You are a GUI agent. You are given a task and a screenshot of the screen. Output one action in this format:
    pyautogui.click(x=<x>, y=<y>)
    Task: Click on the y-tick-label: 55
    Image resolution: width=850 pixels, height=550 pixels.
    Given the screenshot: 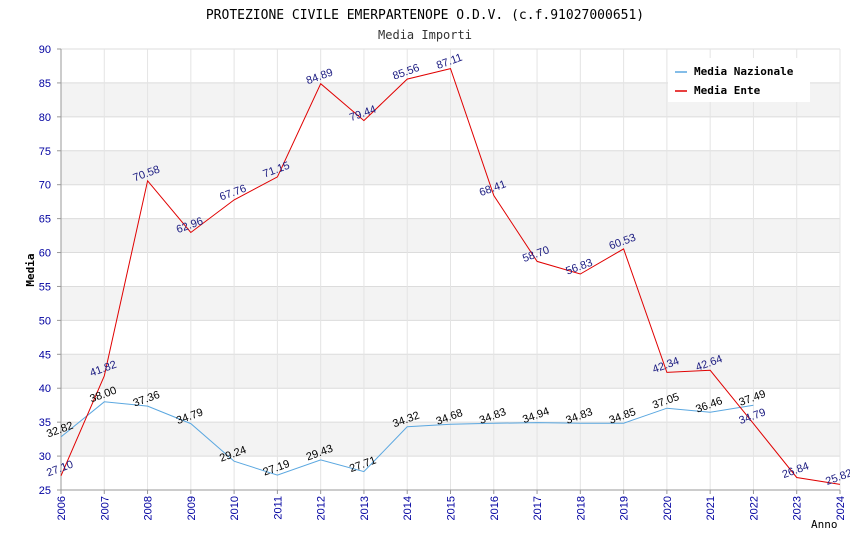 What is the action you would take?
    pyautogui.click(x=45, y=287)
    